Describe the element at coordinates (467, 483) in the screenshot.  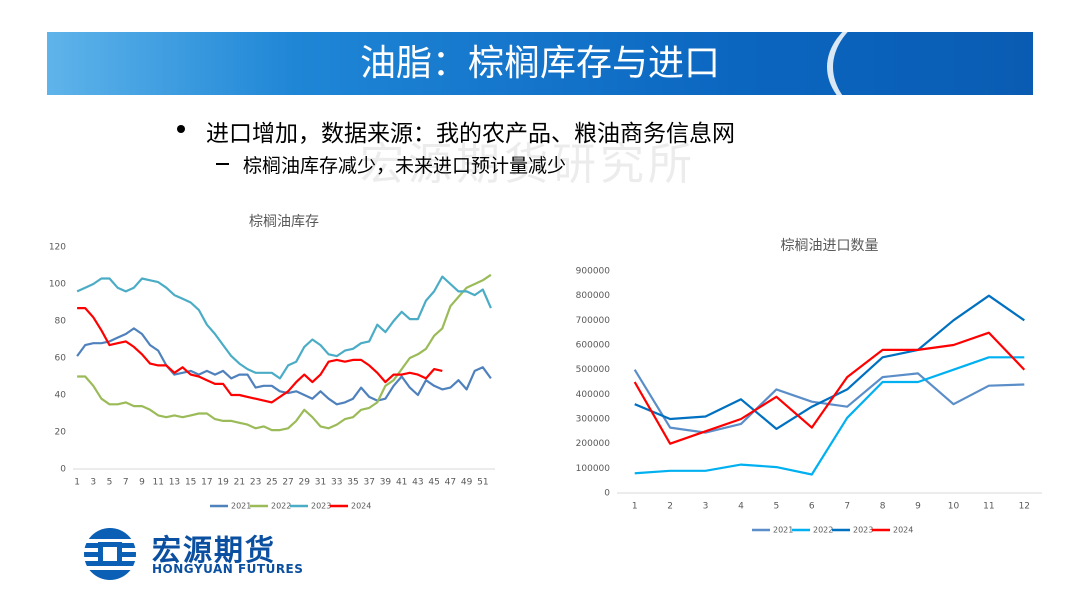
I see `x-tick-label: 49` at that location.